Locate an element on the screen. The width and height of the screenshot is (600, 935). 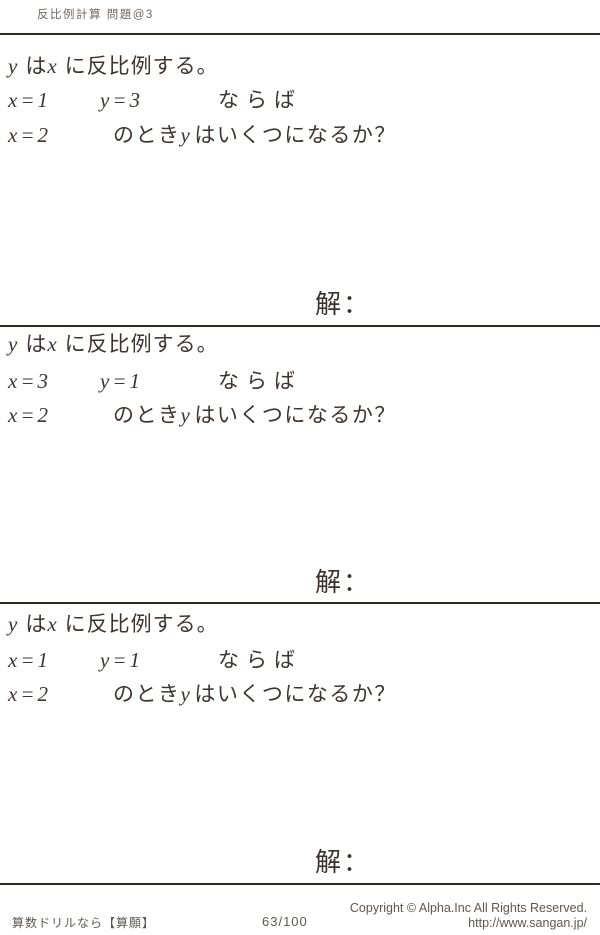
page-number: 63/100 is located at coordinates (285, 921).